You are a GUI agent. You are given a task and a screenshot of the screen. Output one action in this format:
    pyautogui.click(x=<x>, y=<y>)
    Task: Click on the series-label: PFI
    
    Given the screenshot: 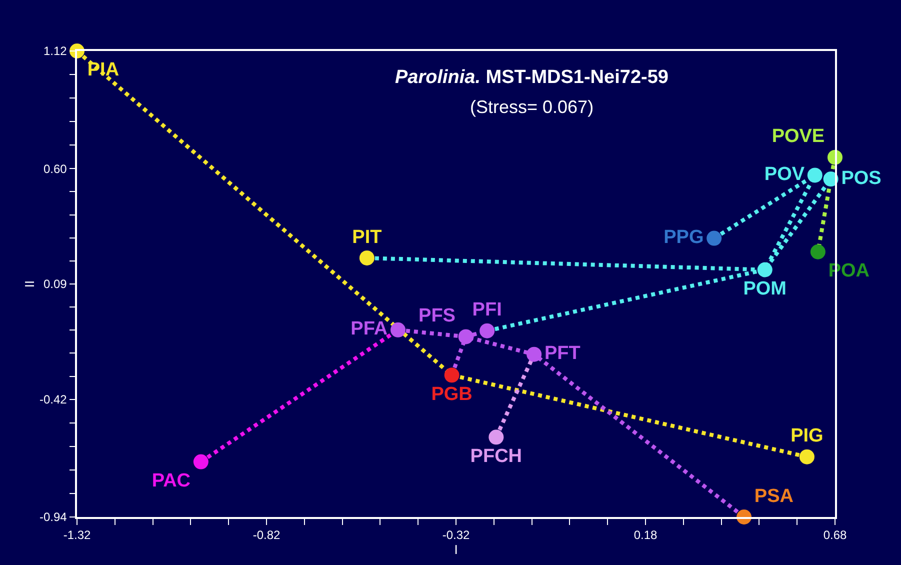 What is the action you would take?
    pyautogui.click(x=487, y=310)
    